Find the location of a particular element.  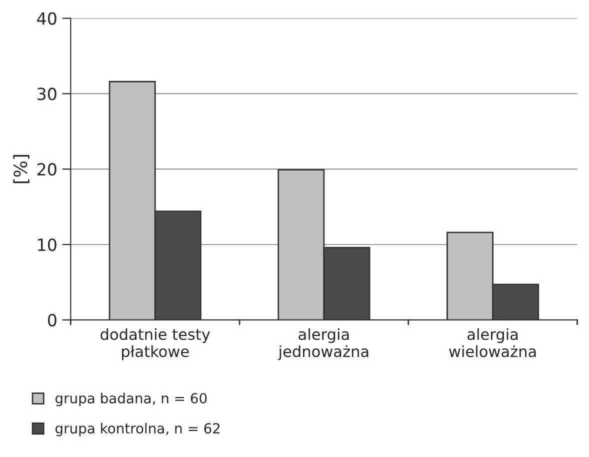

legend-label: grupa badana, n = 60 is located at coordinates (131, 399).